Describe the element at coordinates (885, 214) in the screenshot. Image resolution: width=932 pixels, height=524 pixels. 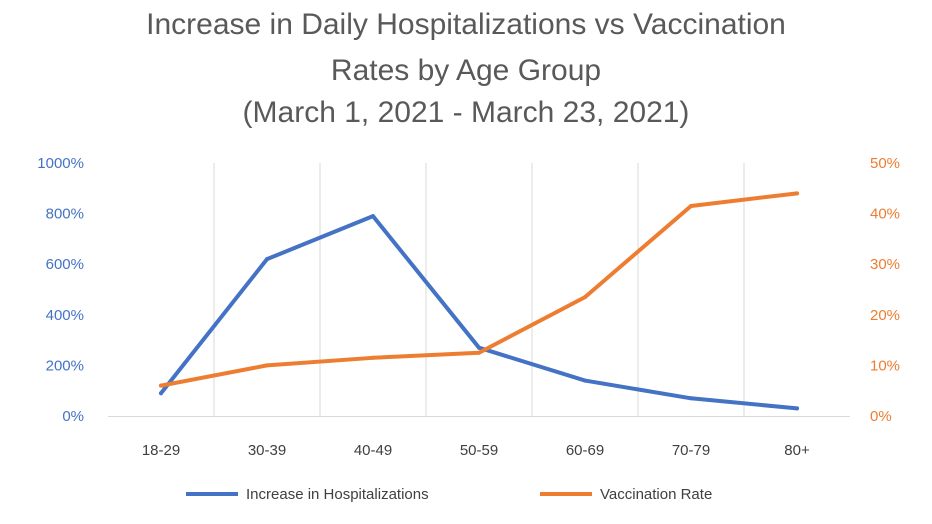
I see `right-tick-label: 40%` at that location.